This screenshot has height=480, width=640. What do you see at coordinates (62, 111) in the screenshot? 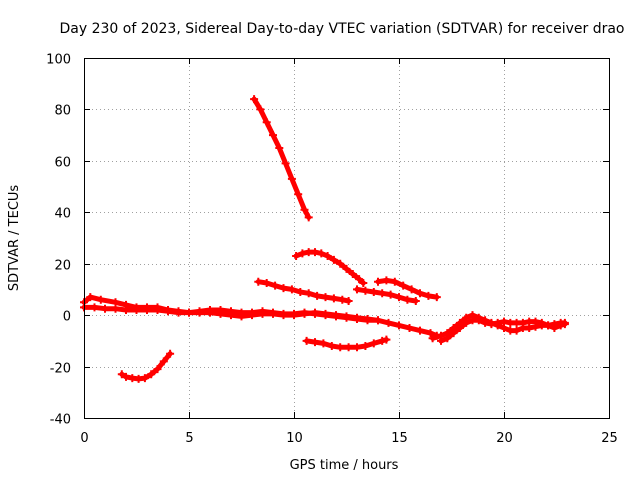
I see `y-tick-label: 80` at bounding box center [62, 111].